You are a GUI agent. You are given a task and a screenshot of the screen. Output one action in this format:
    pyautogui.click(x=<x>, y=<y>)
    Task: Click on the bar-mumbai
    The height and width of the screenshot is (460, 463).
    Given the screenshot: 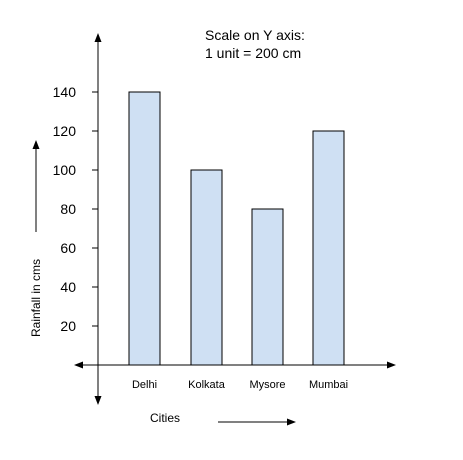 What is the action you would take?
    pyautogui.click(x=328, y=248)
    